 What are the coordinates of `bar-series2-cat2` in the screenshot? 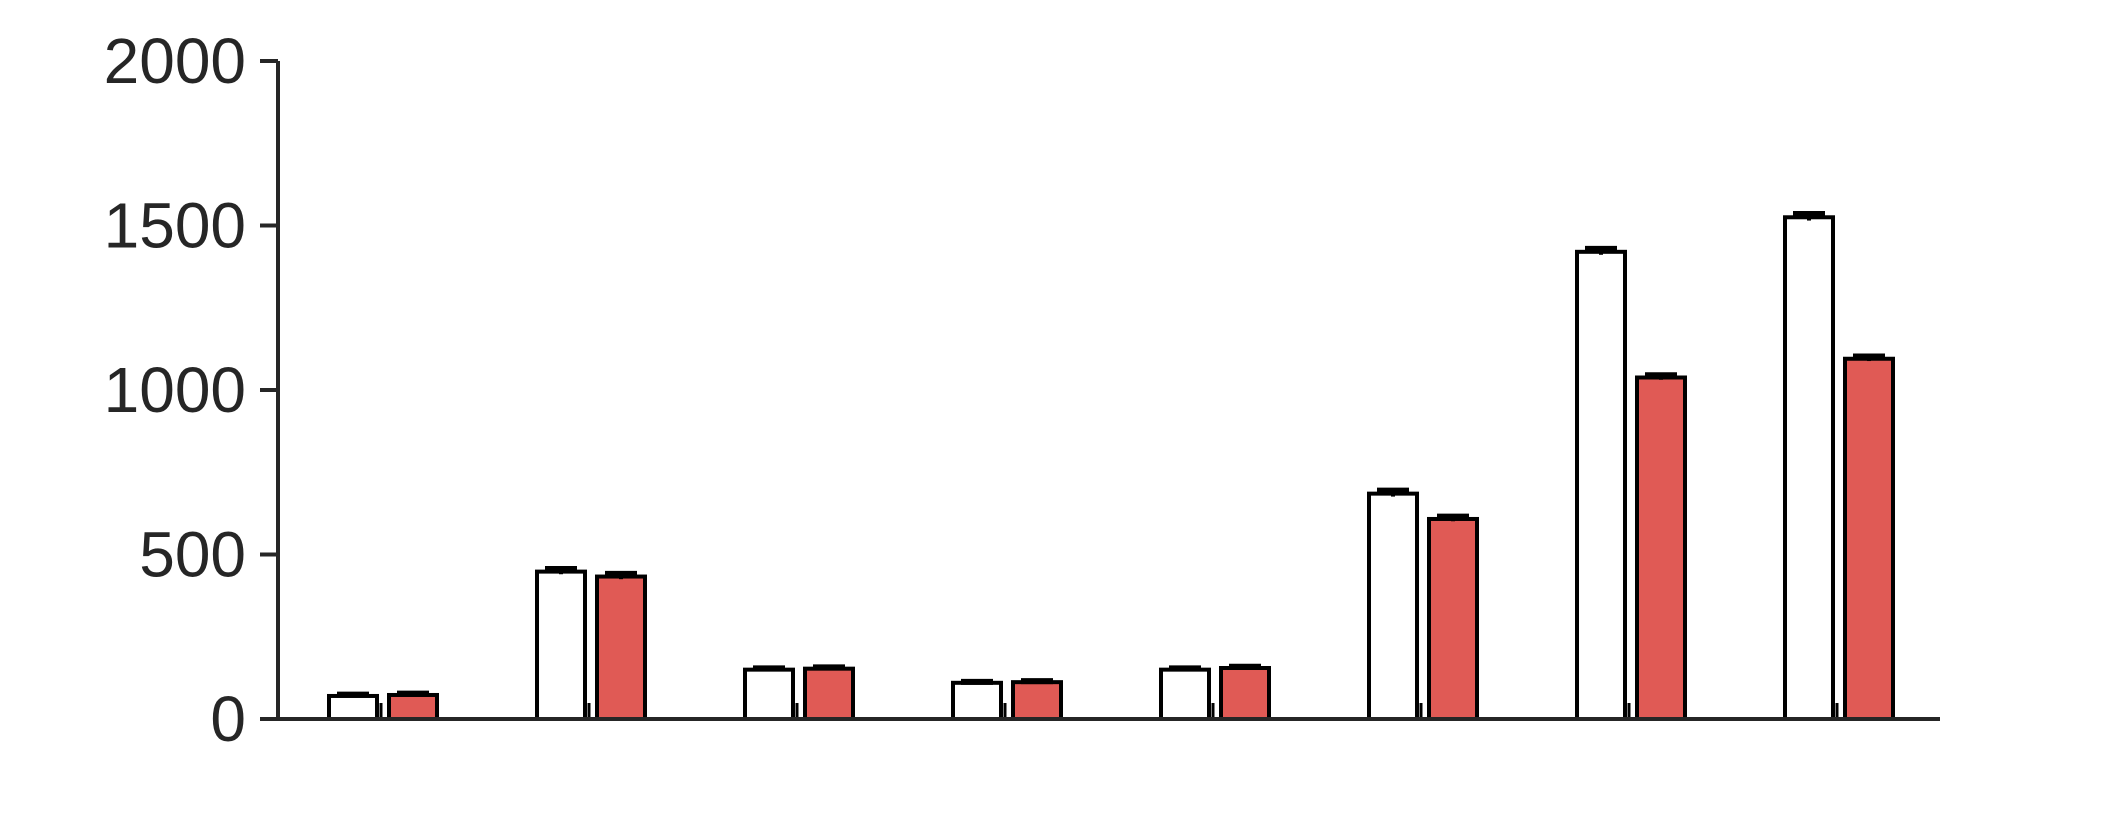 It's located at (621, 648).